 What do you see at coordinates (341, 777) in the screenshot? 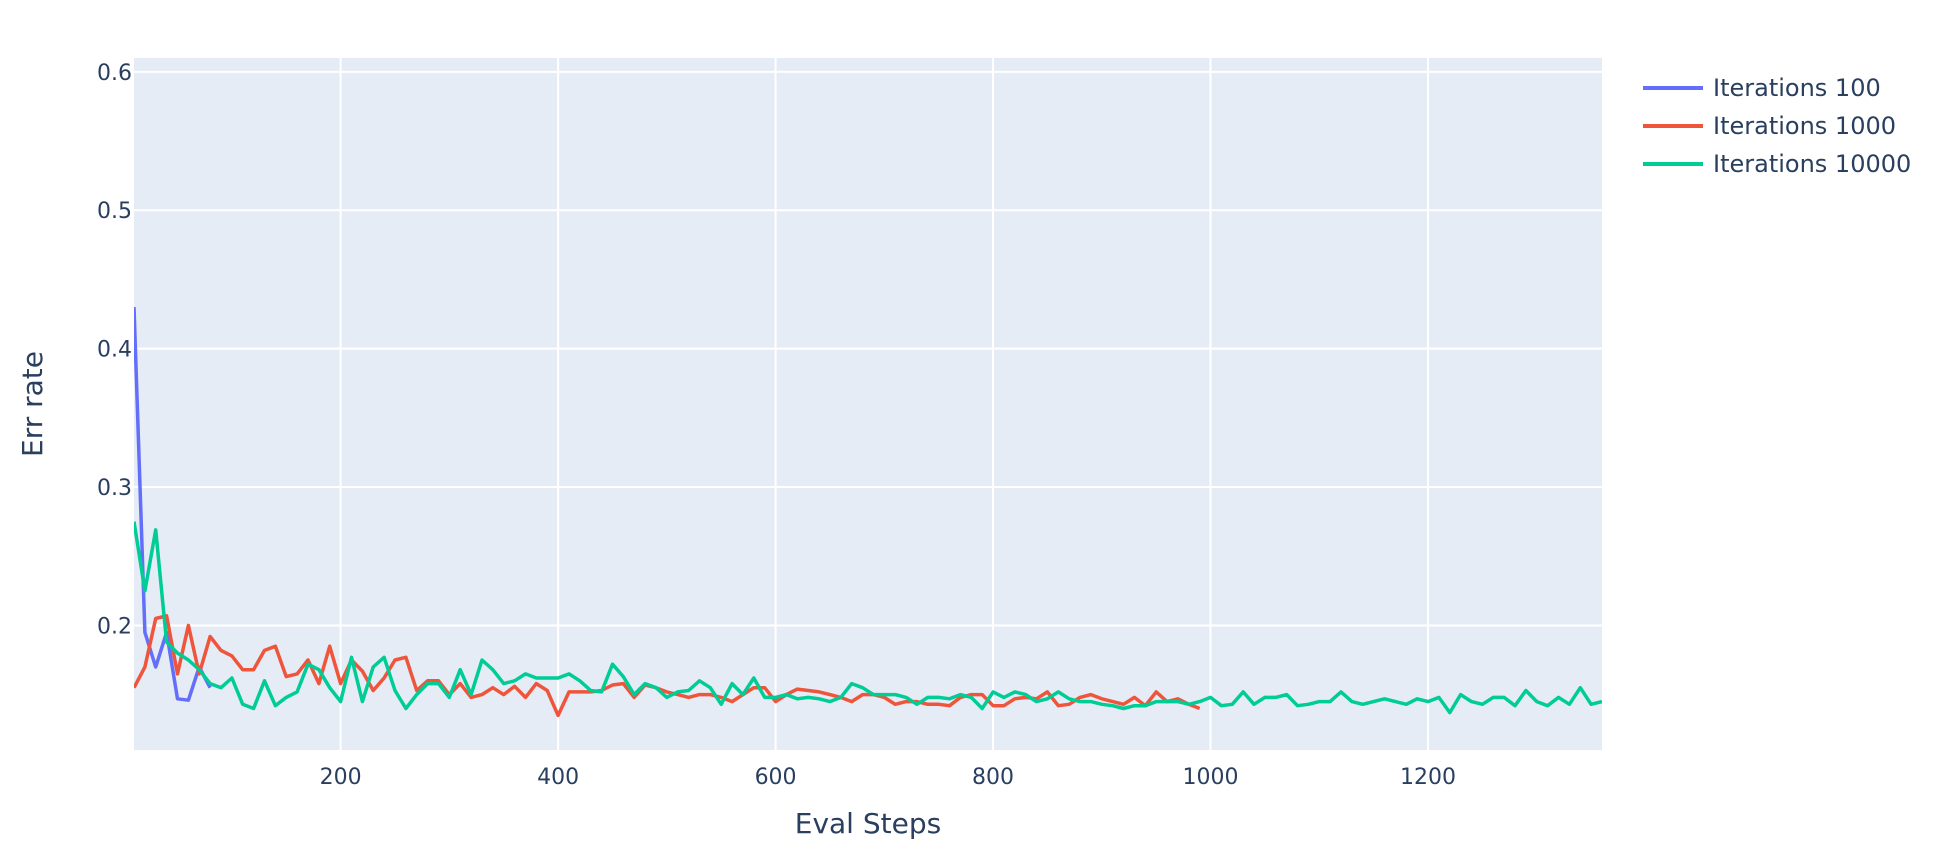
I see `x-tick-label: 200` at bounding box center [341, 777].